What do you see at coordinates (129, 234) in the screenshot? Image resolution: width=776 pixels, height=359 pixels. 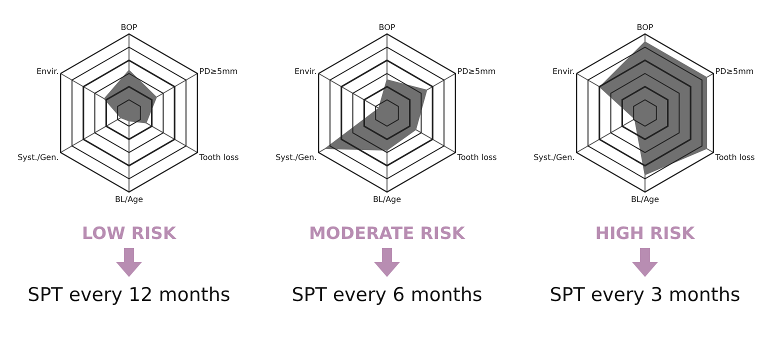 I see `text: LOW RISK` at bounding box center [129, 234].